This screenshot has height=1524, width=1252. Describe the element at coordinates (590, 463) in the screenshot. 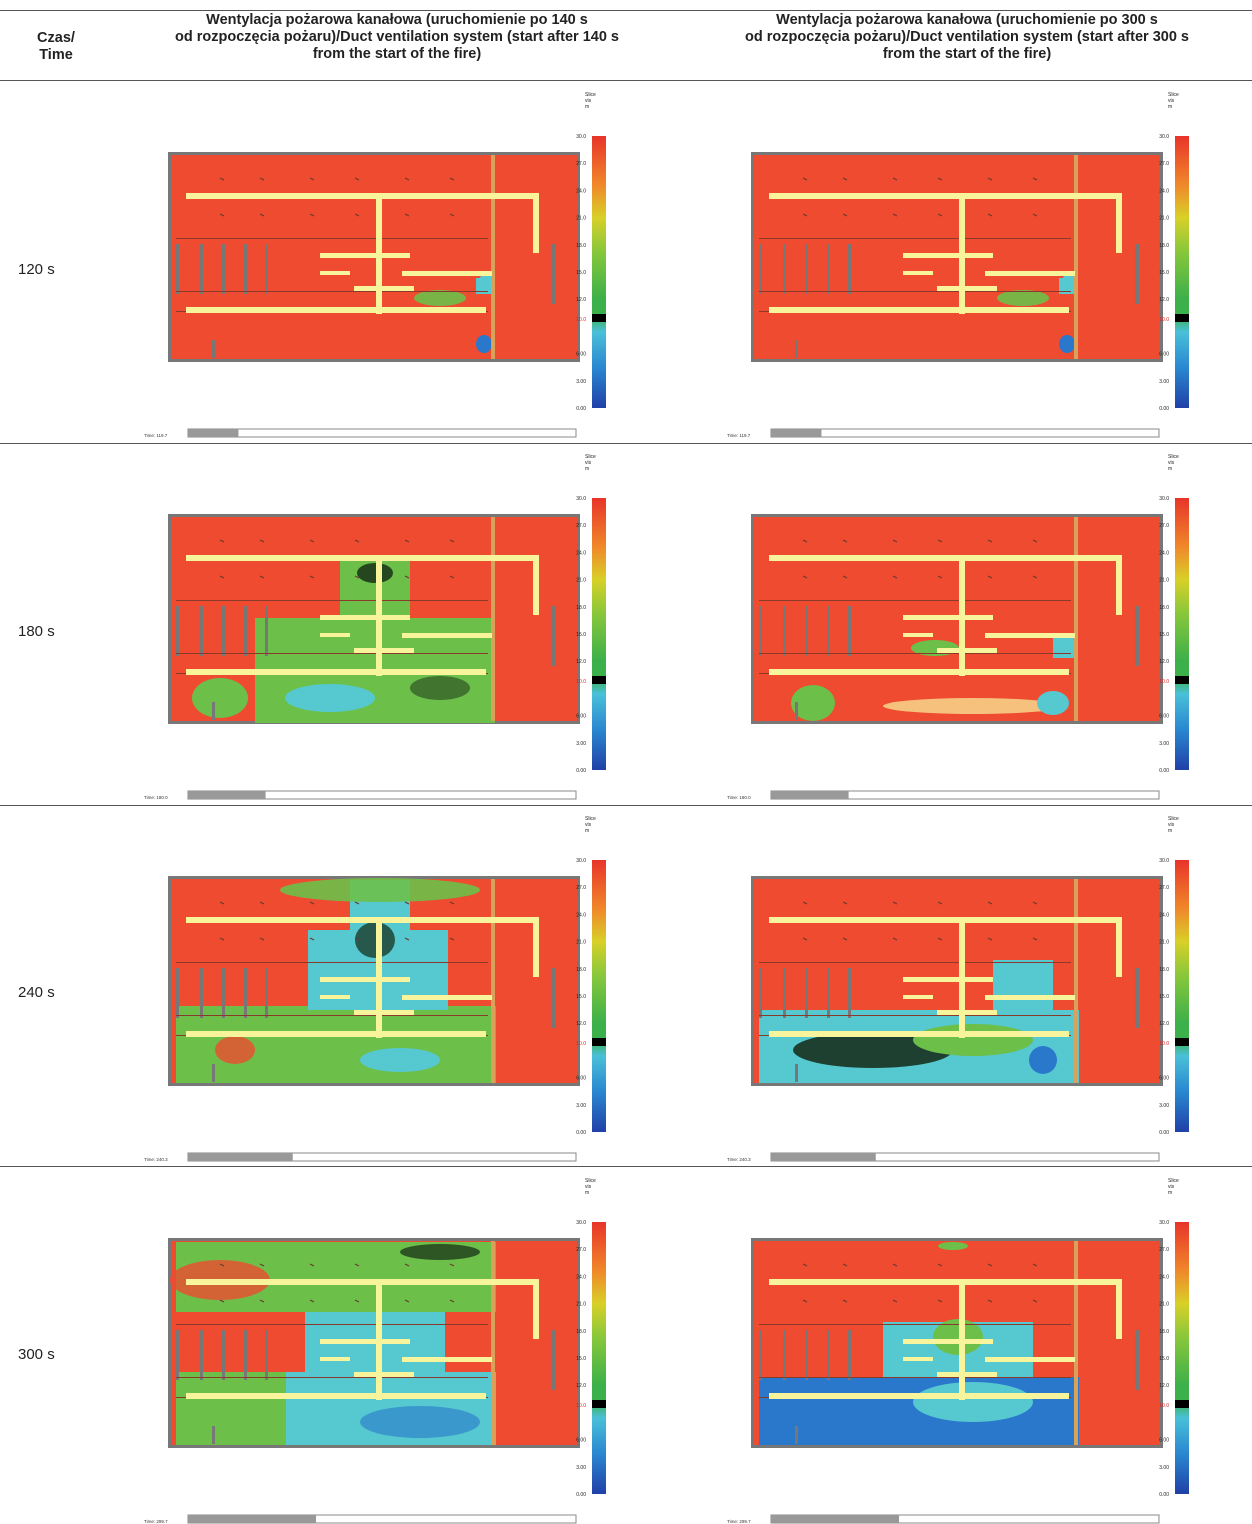

I see `colorbar-title: Slice vis m` at that location.